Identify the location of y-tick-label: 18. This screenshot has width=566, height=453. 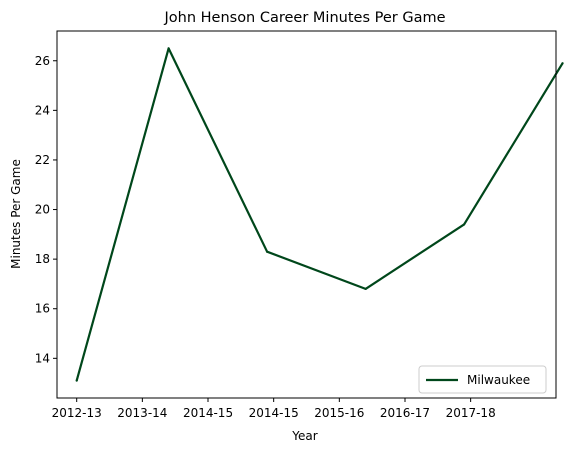
(42, 259).